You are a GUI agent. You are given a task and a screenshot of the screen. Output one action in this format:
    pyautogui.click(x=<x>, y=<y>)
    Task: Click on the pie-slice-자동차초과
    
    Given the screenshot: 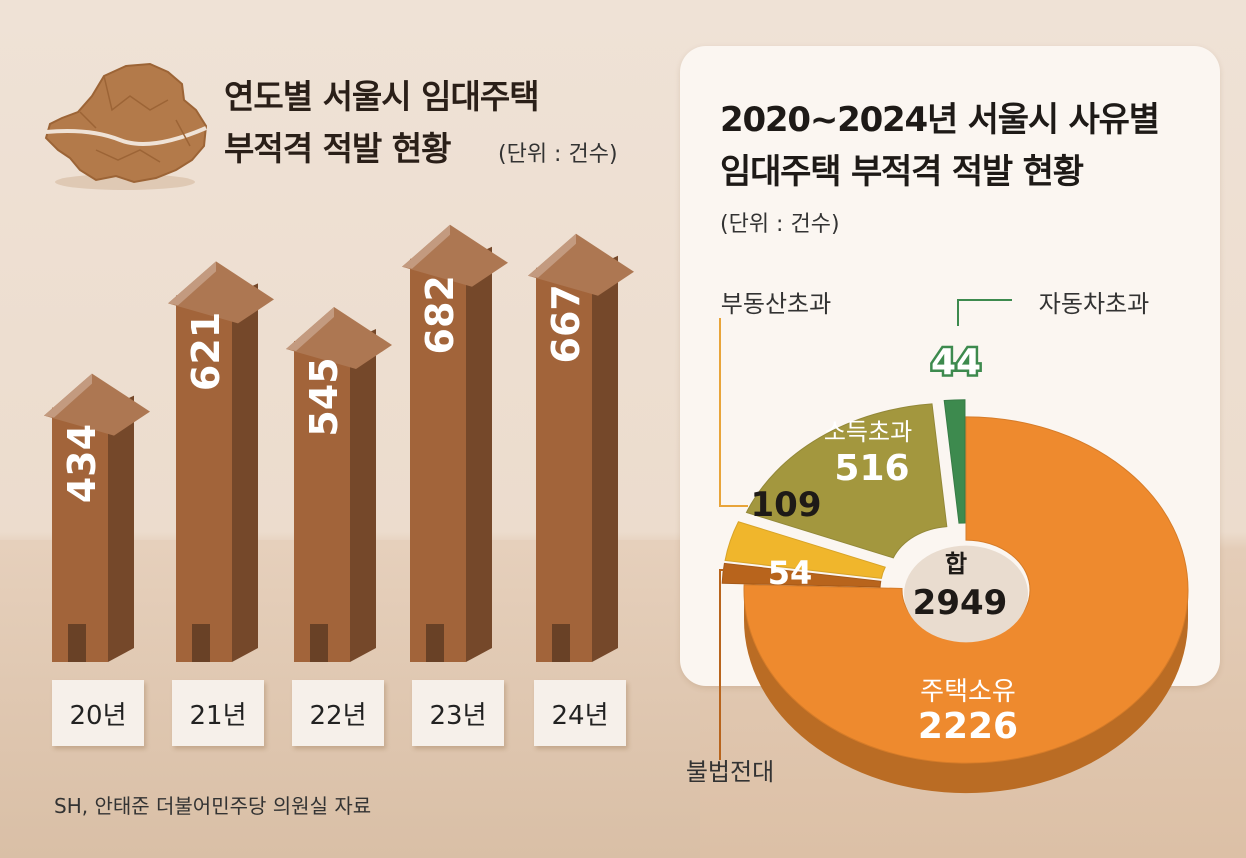 What is the action you would take?
    pyautogui.click(x=954, y=461)
    